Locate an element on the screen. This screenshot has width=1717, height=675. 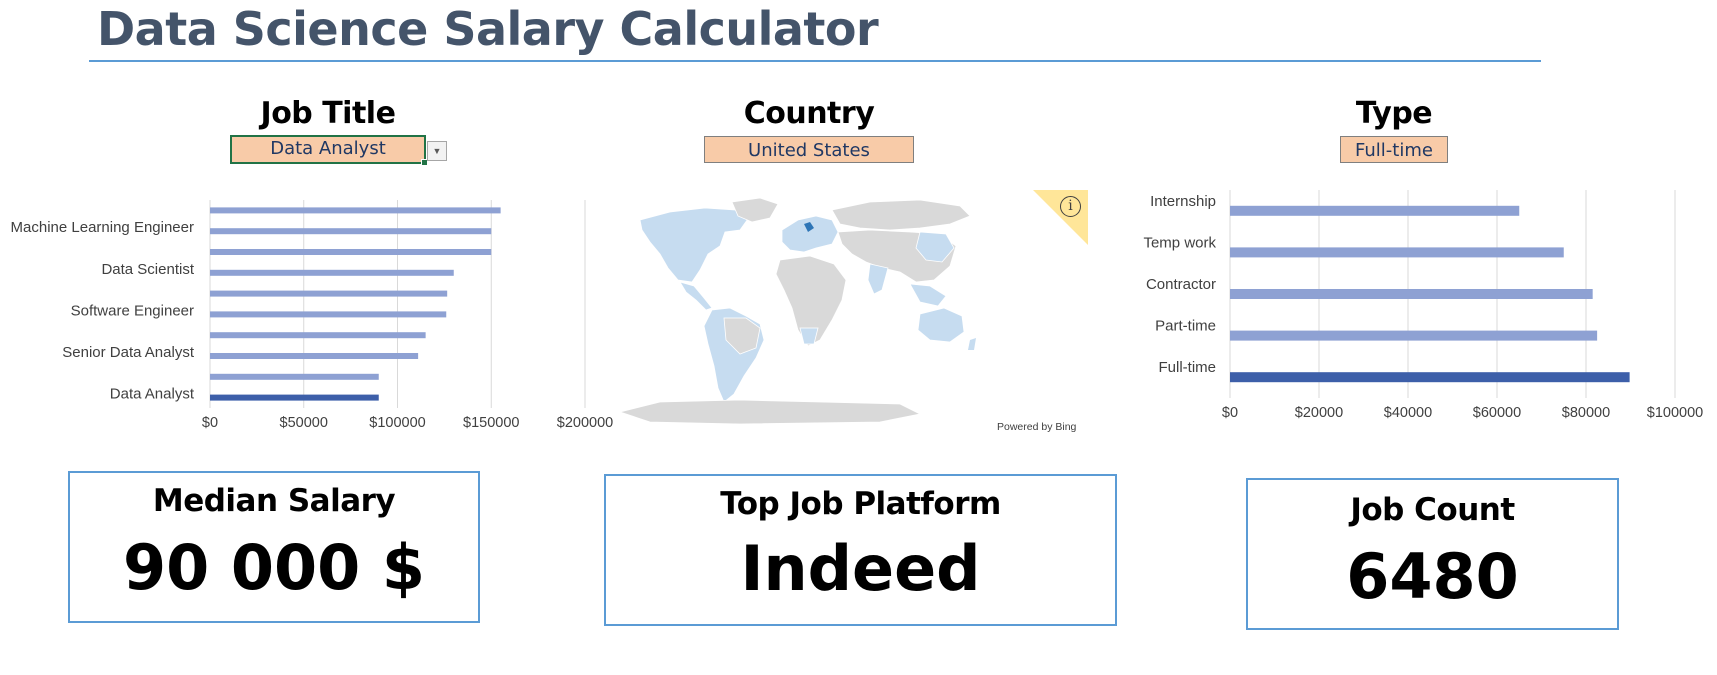
job-count-title: Job Count is located at coordinates (1432, 510).